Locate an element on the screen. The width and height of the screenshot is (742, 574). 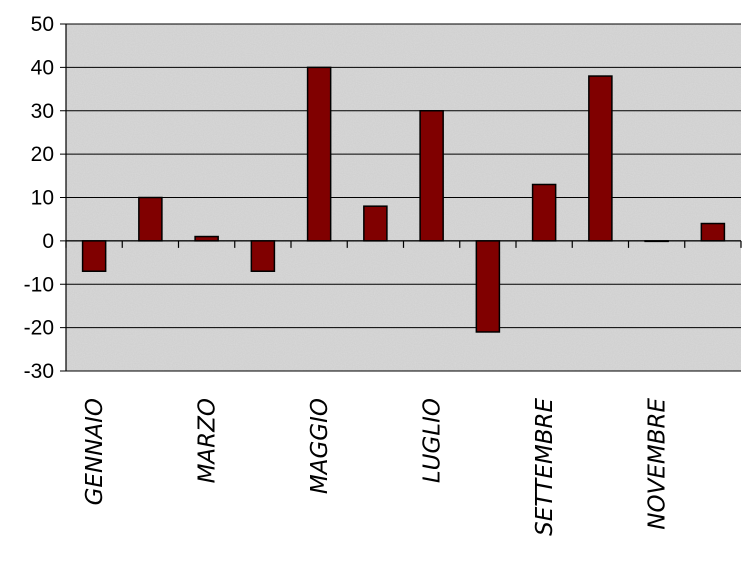
bar-giugno is located at coordinates (375, 223).